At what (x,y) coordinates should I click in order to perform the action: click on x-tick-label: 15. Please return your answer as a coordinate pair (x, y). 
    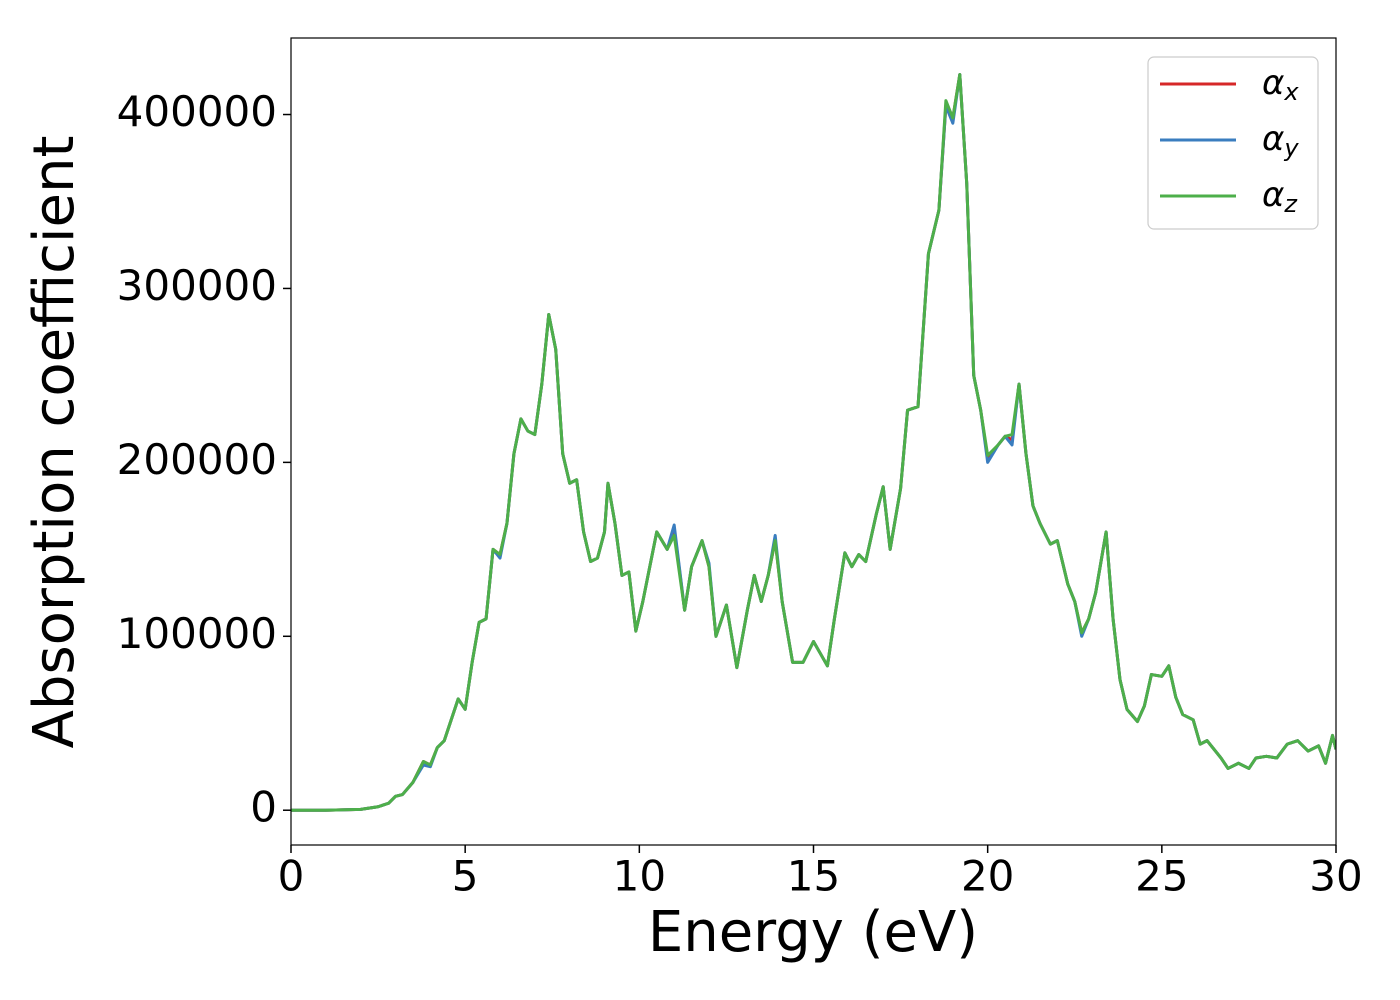
    Looking at the image, I should click on (813, 876).